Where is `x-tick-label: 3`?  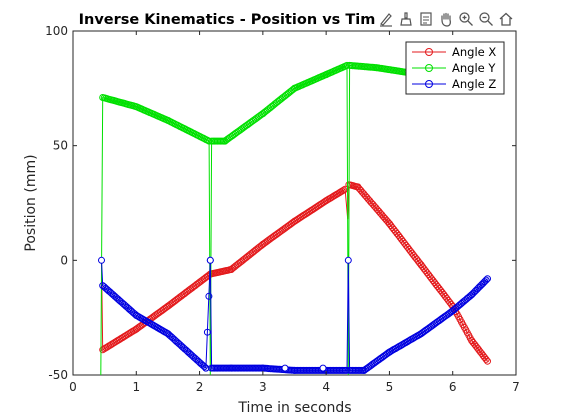
x-tick-label: 3 is located at coordinates (263, 387).